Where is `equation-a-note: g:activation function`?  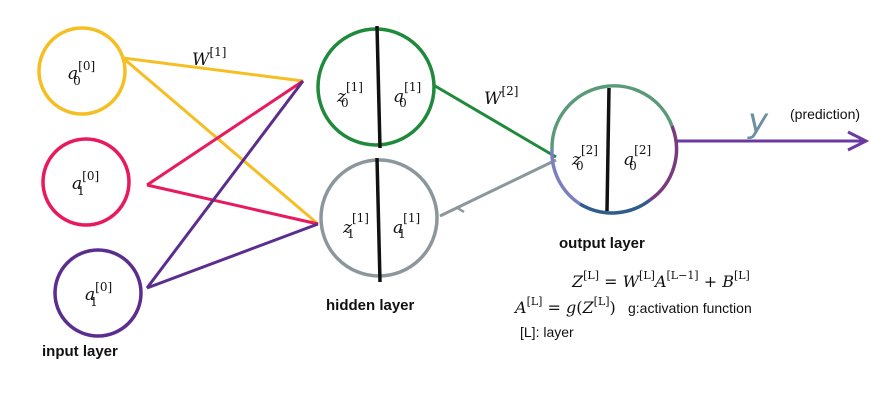 equation-a-note: g:activation function is located at coordinates (690, 308).